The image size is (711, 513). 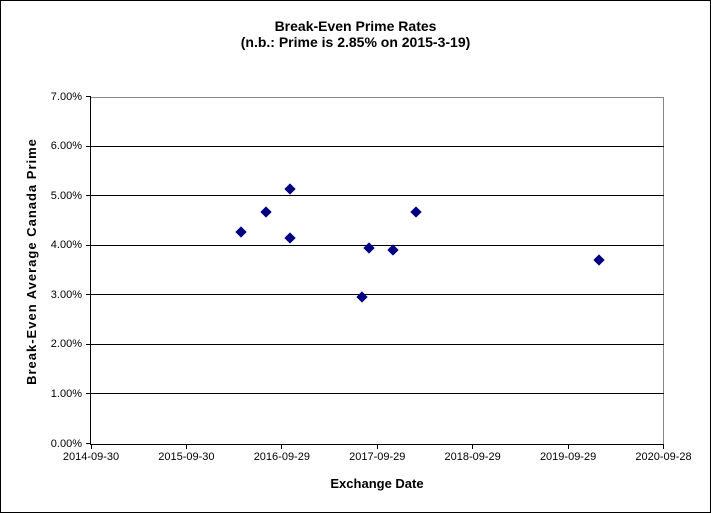 I want to click on x-tick-label: 2020-09-28, so click(x=663, y=457).